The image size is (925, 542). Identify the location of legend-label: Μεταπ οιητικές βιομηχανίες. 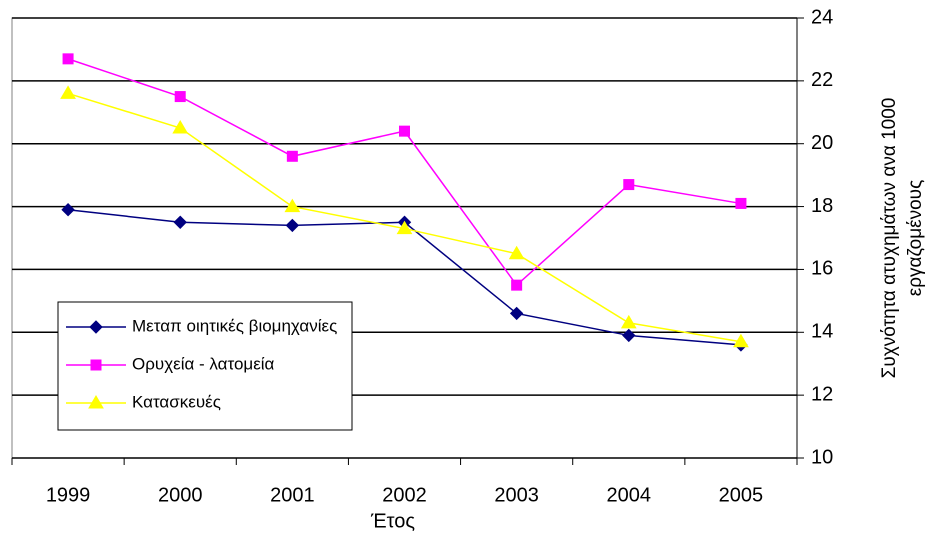
(234, 325).